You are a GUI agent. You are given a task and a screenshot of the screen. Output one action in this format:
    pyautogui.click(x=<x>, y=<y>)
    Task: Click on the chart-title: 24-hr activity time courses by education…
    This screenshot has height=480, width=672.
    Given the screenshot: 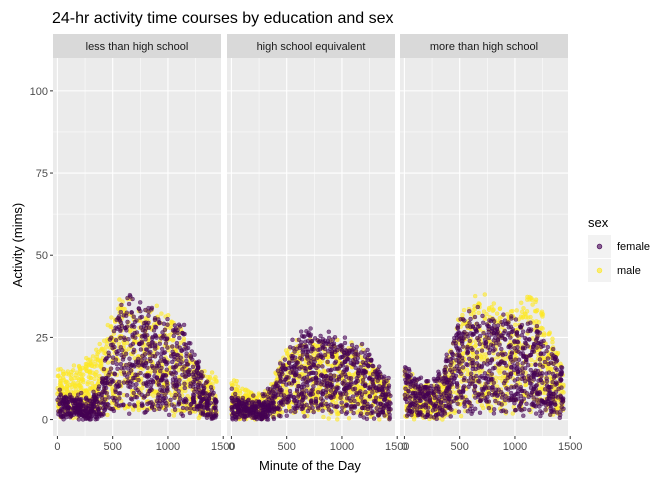 What is the action you would take?
    pyautogui.click(x=223, y=18)
    